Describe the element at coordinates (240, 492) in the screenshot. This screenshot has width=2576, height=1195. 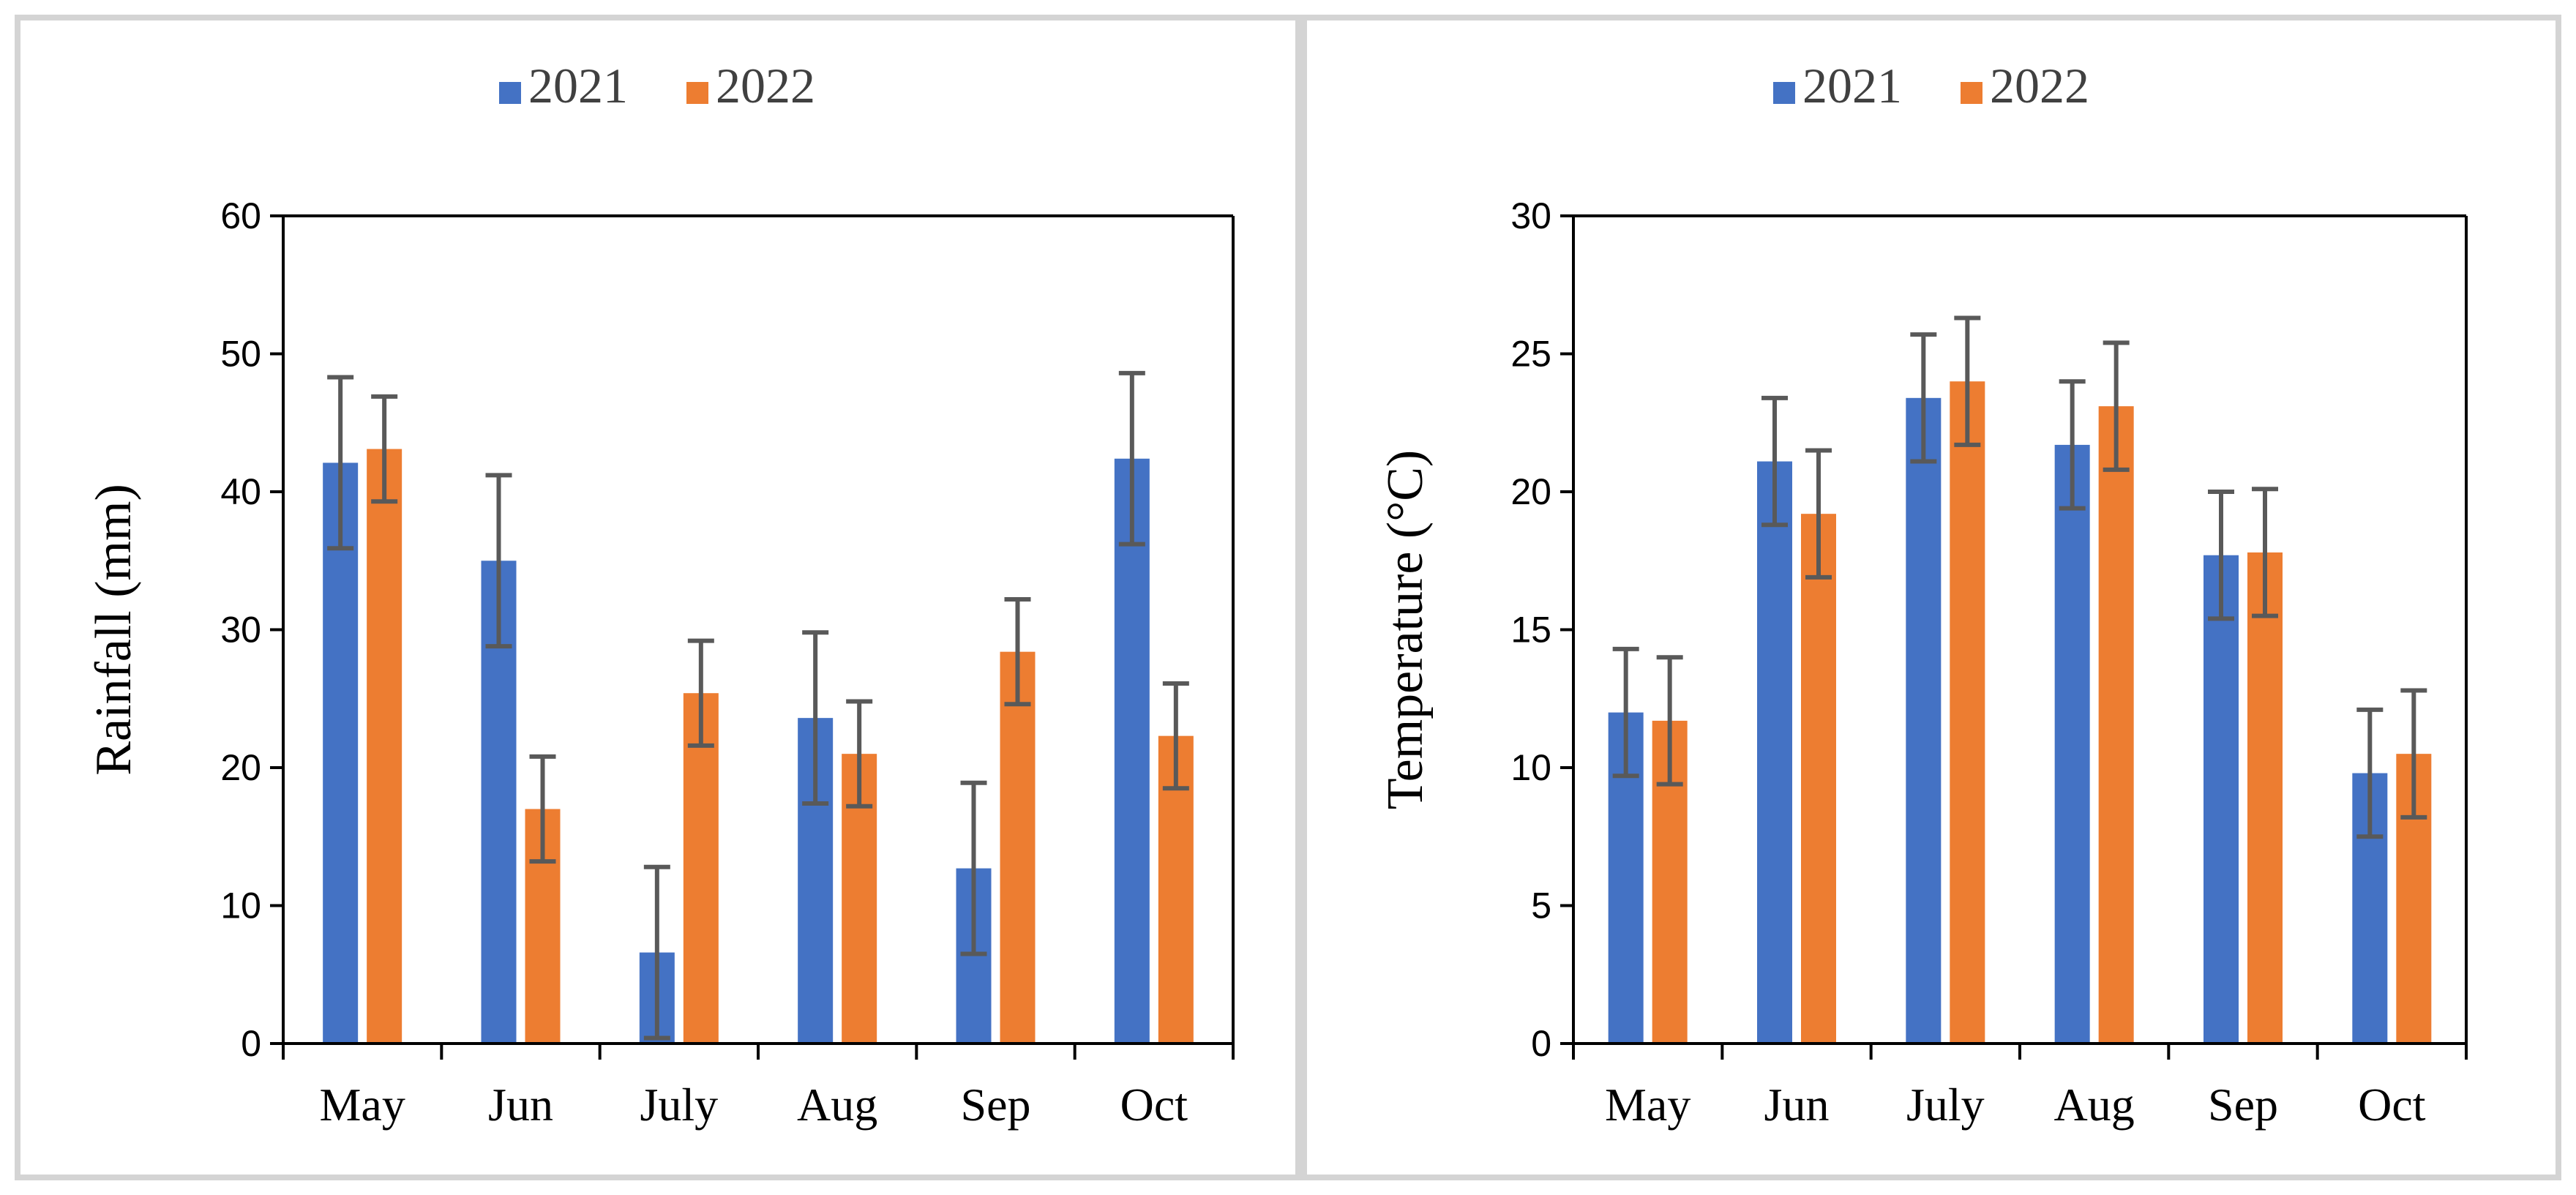
I see `y-tick-label: 40` at that location.